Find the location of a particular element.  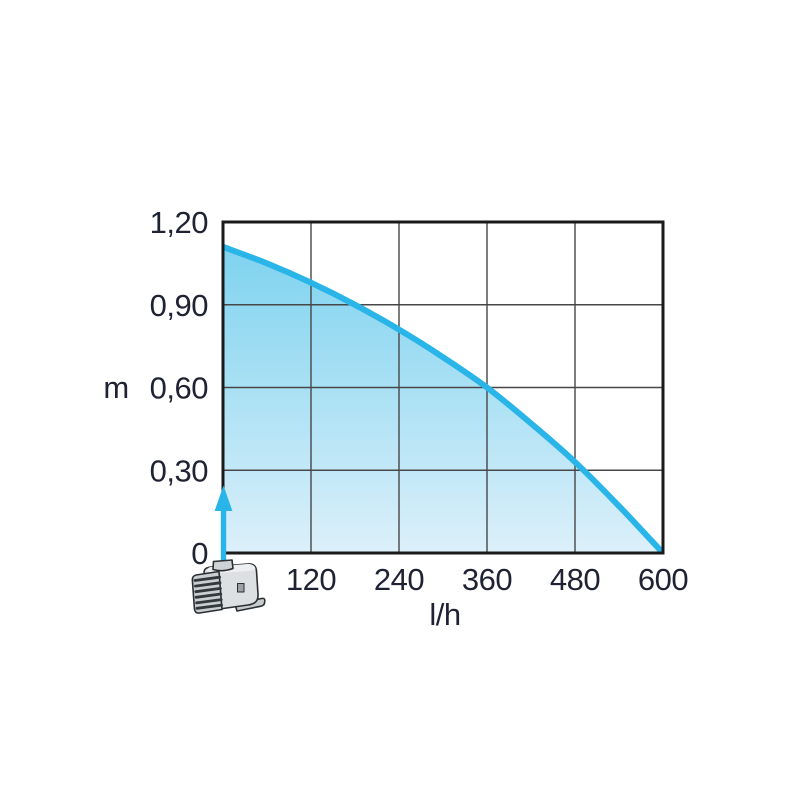

x-tick-label: 120 is located at coordinates (311, 579).